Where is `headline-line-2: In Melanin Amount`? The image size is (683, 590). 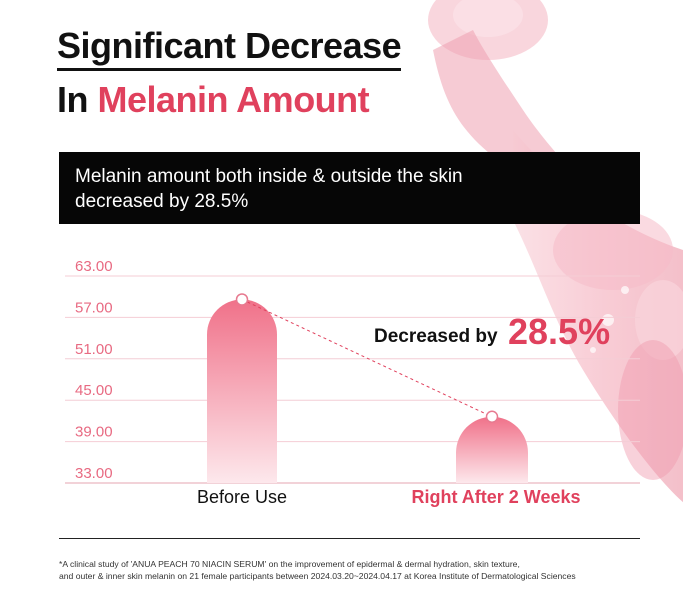
headline-line-2: In Melanin Amount is located at coordinates (229, 100).